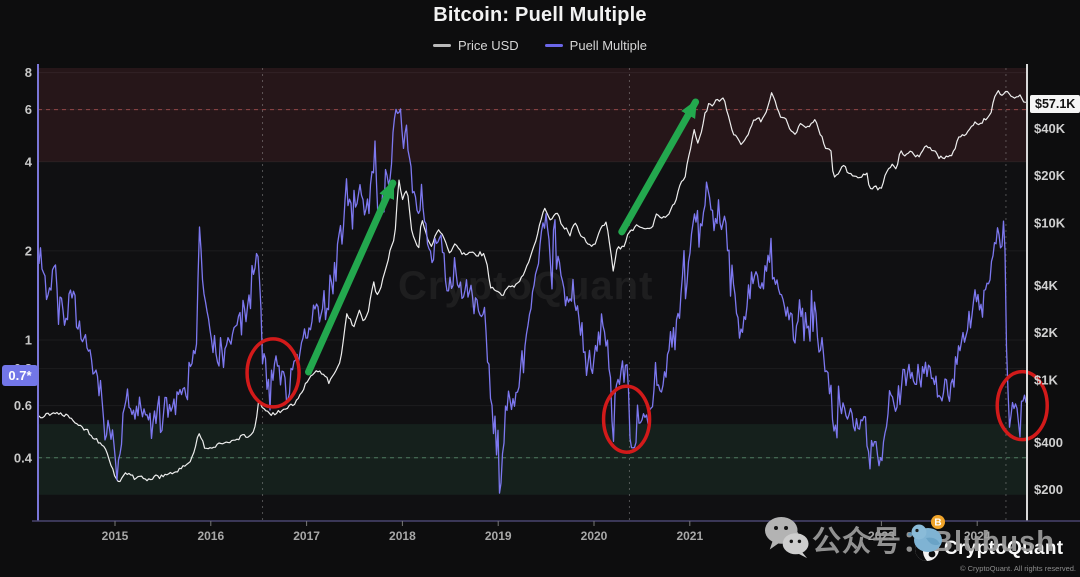 The image size is (1080, 577). I want to click on x-tick: 2015, so click(115, 536).